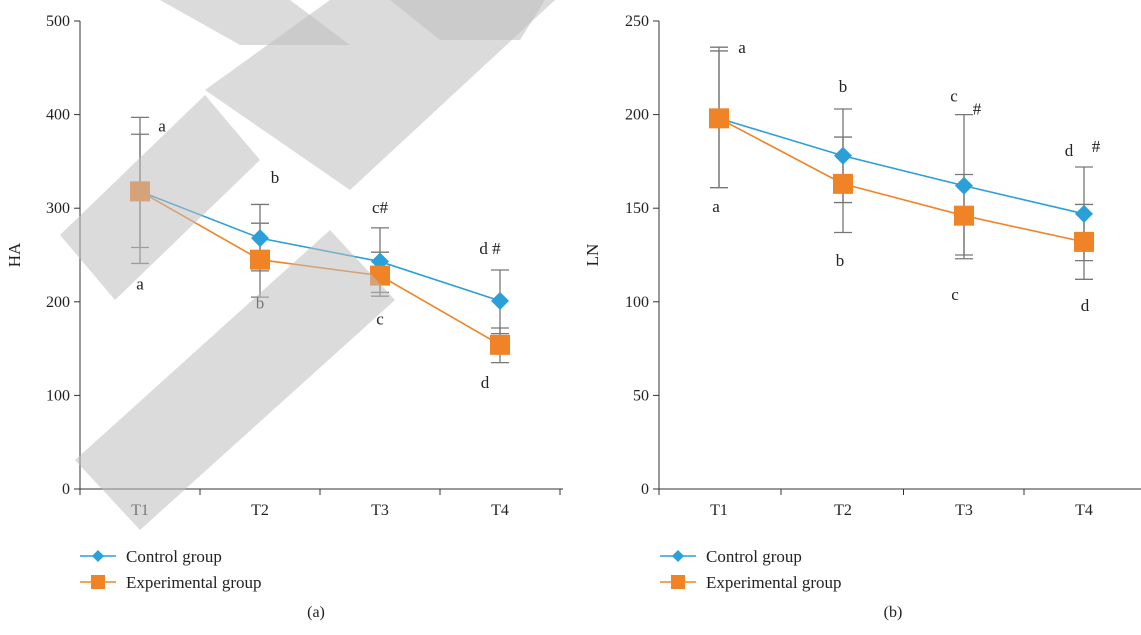 The width and height of the screenshot is (1141, 635). Describe the element at coordinates (637, 21) in the screenshot. I see `y-tick-label: 250` at that location.